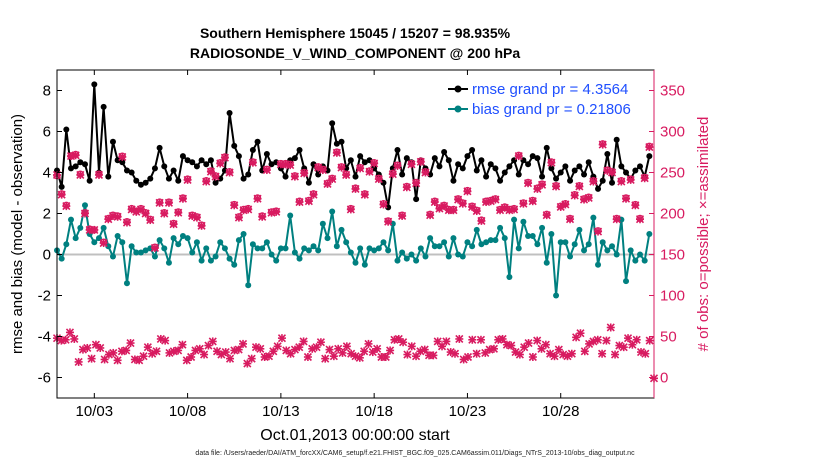  Describe the element at coordinates (47, 132) in the screenshot. I see `y-tick-label: 6` at that location.